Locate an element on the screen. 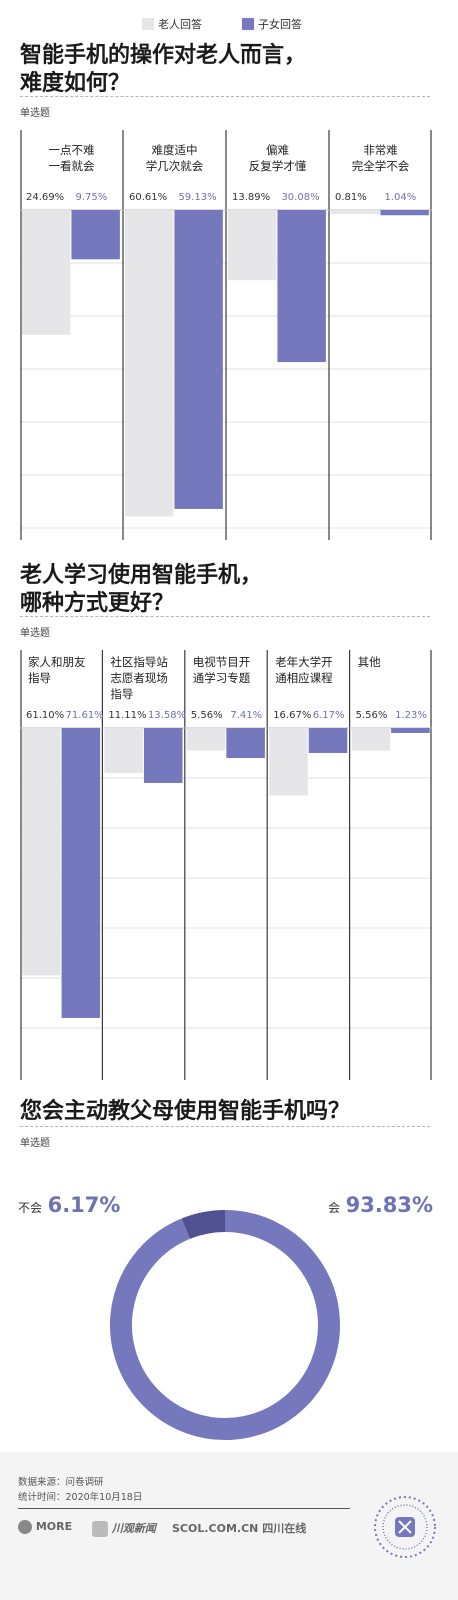 The height and width of the screenshot is (1600, 458). legend-label-elderly: 老人回答 is located at coordinates (180, 24).